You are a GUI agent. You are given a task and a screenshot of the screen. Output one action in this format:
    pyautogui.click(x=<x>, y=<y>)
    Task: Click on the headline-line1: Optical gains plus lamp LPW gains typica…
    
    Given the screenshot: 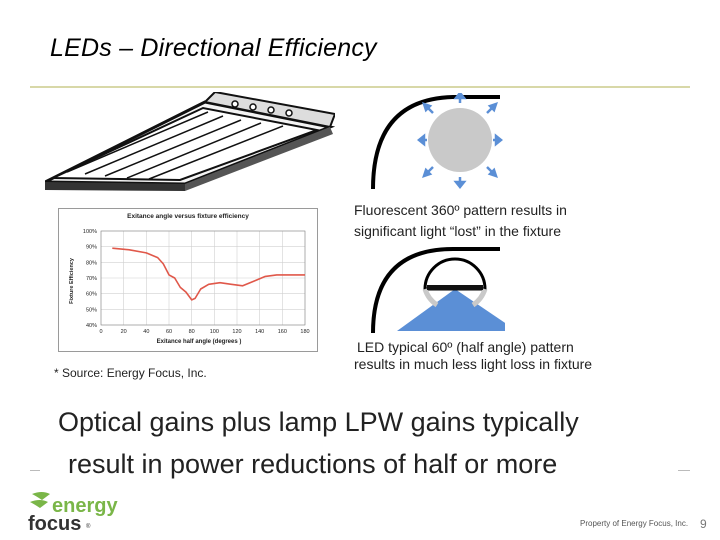 What is the action you would take?
    pyautogui.click(x=318, y=422)
    